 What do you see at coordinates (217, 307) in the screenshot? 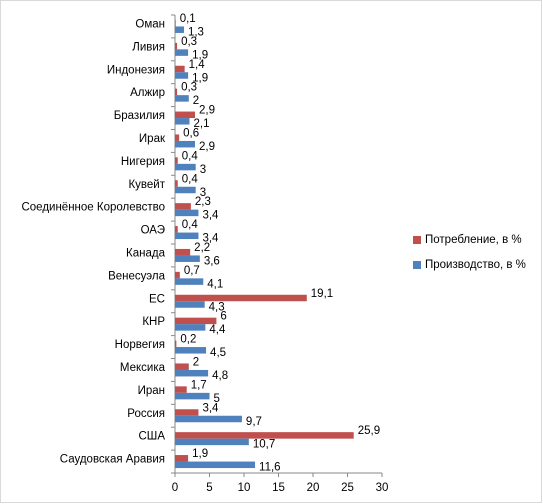
I see `value-label: 4,3` at bounding box center [217, 307].